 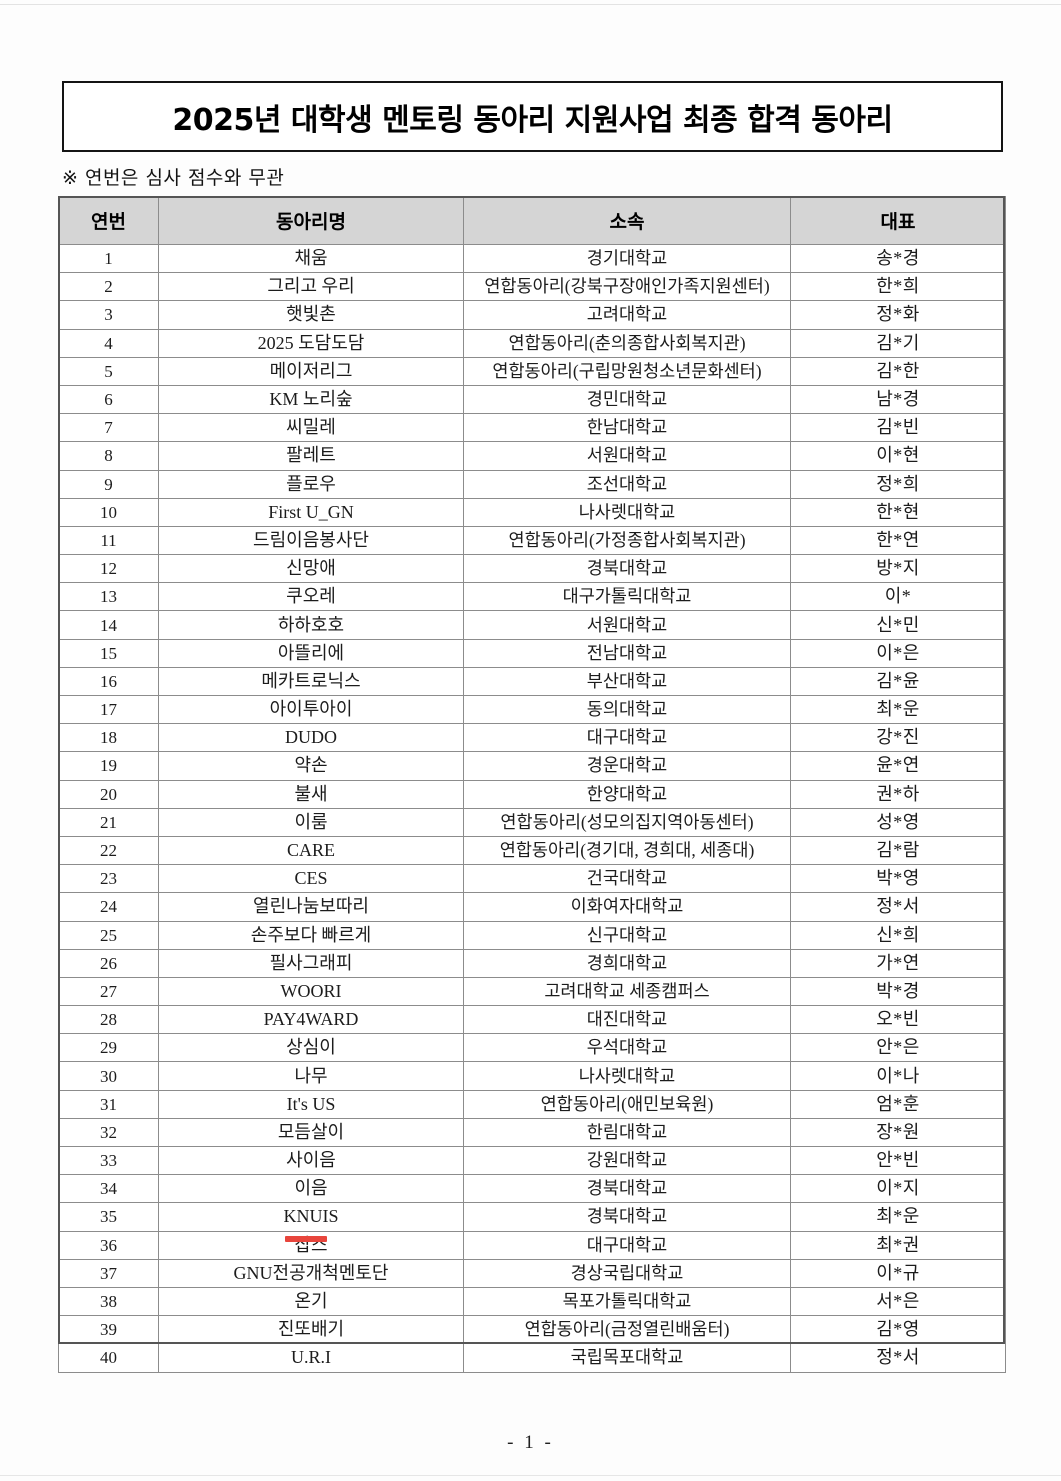 I want to click on cell-club: 손주보다 빠르게, so click(x=311, y=935).